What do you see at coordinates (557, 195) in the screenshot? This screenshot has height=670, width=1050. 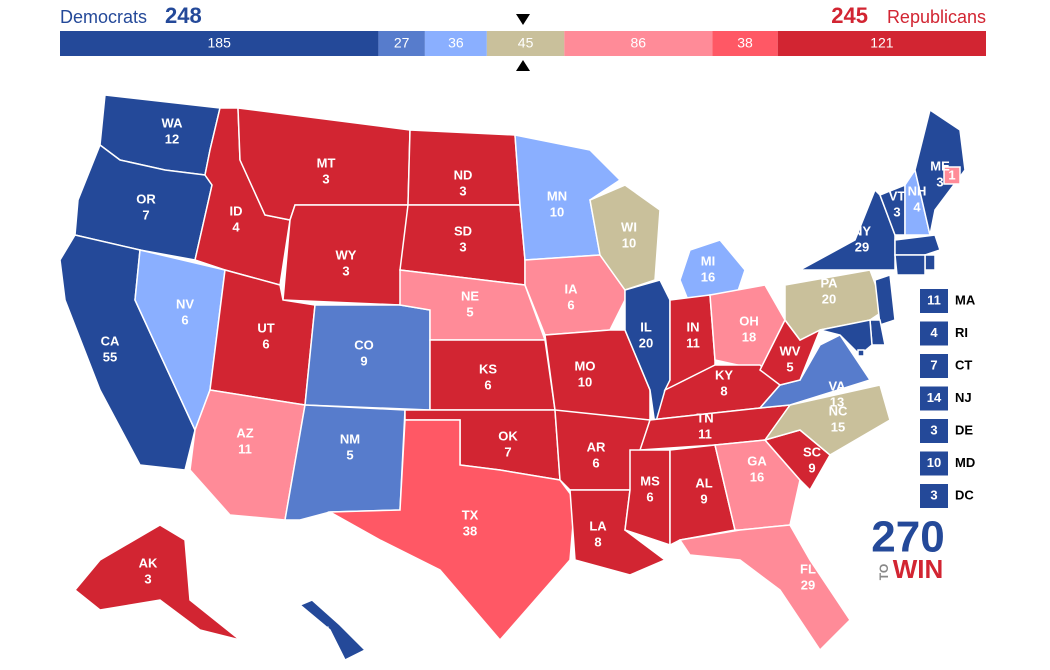 I see `state-abbr: MN` at bounding box center [557, 195].